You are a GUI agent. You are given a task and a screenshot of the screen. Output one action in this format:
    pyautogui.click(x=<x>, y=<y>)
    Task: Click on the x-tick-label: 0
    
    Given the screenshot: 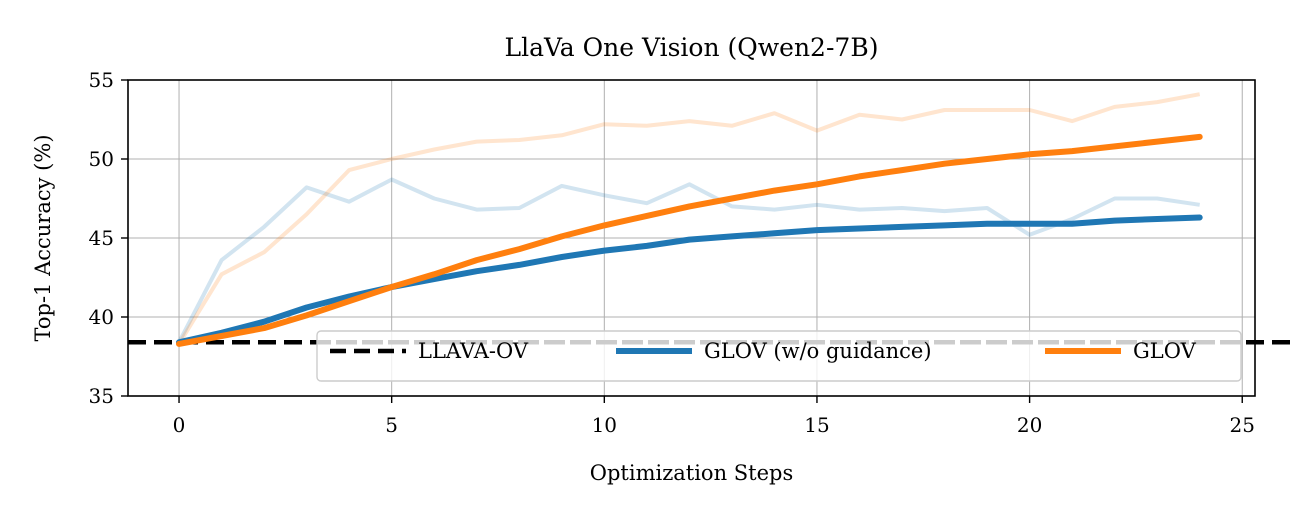 What is the action you would take?
    pyautogui.click(x=179, y=425)
    